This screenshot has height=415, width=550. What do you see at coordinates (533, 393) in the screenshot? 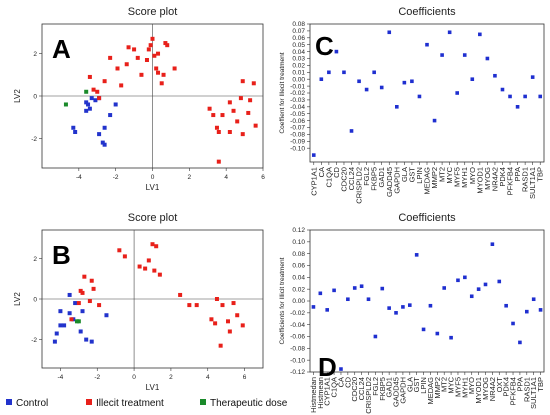
I see `gene-label: SULT1A1` at bounding box center [533, 393].